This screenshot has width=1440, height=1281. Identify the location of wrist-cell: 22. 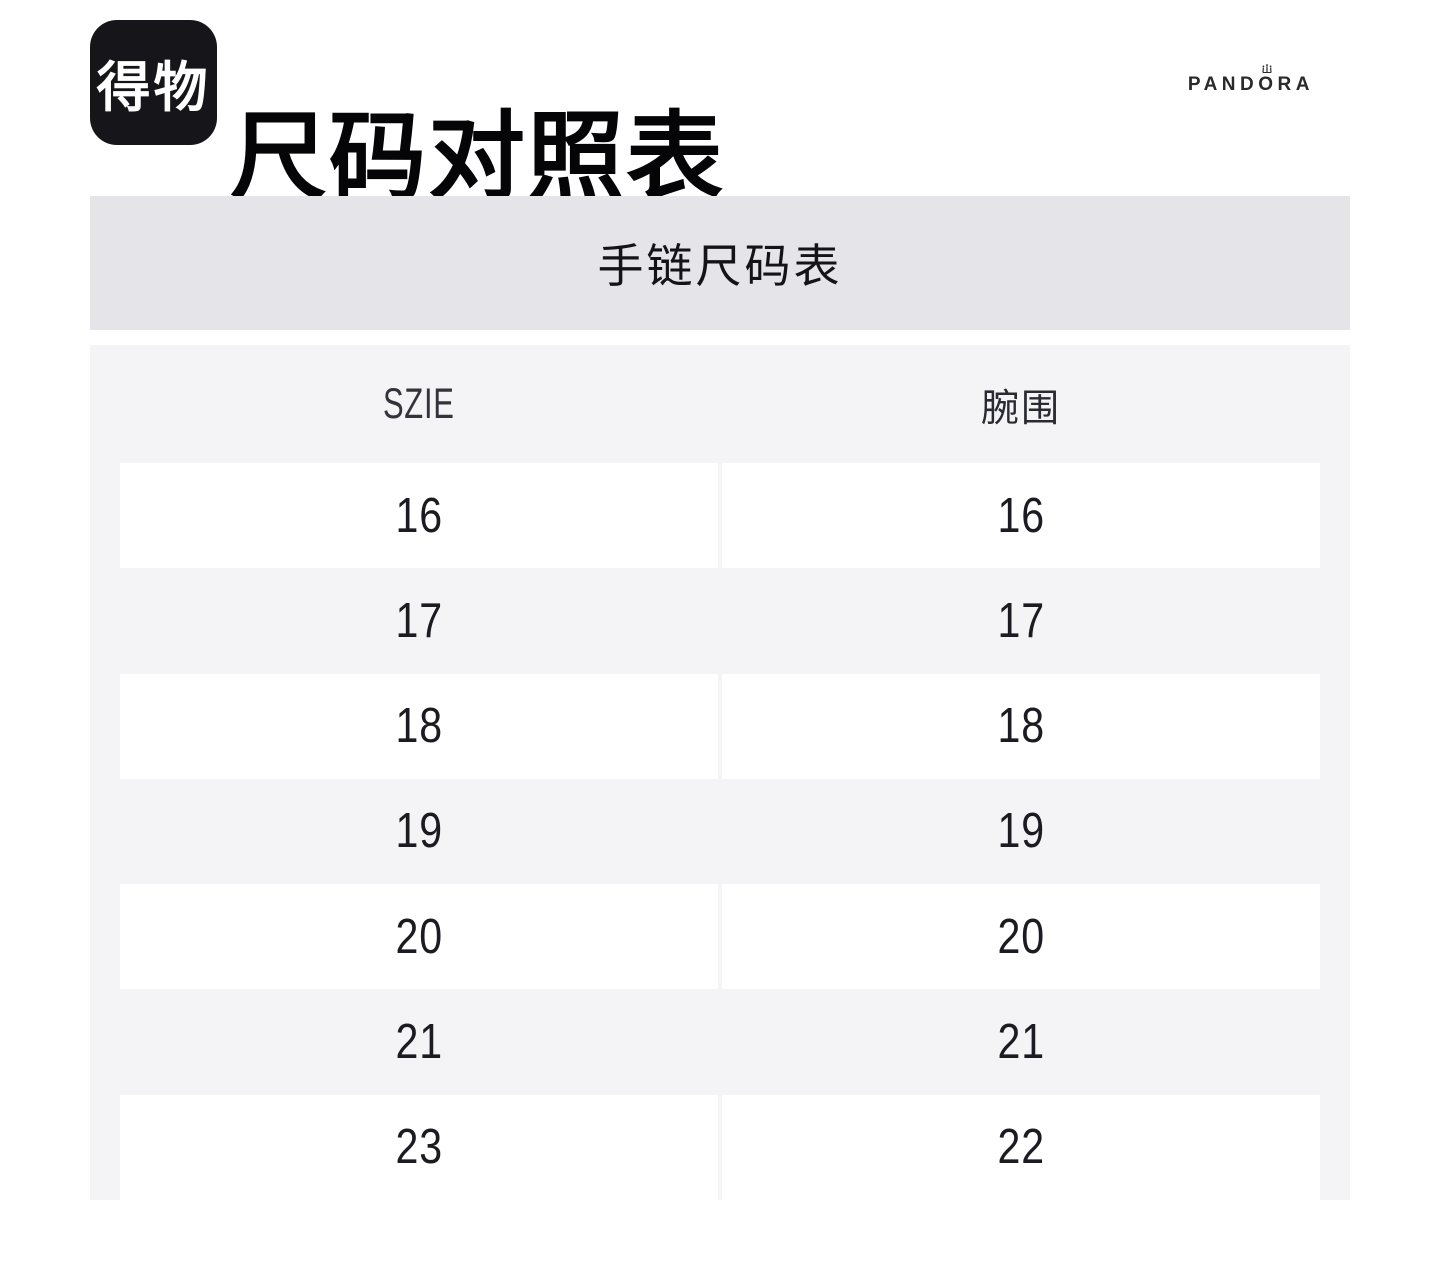
(1021, 1147).